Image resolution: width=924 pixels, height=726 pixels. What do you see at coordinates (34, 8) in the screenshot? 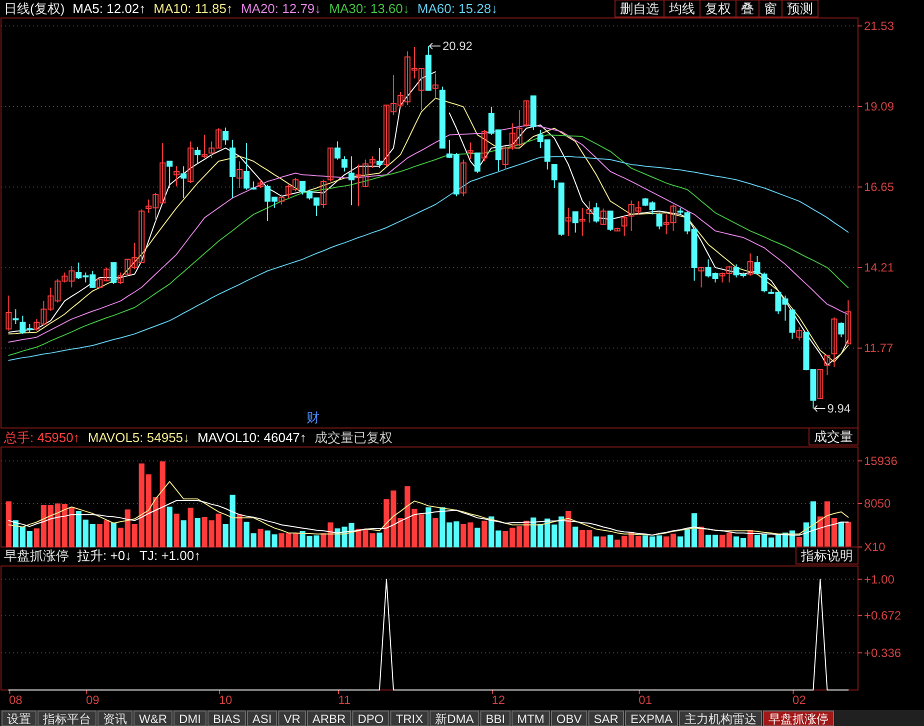
I see `chart-title: 日线(复权)` at bounding box center [34, 8].